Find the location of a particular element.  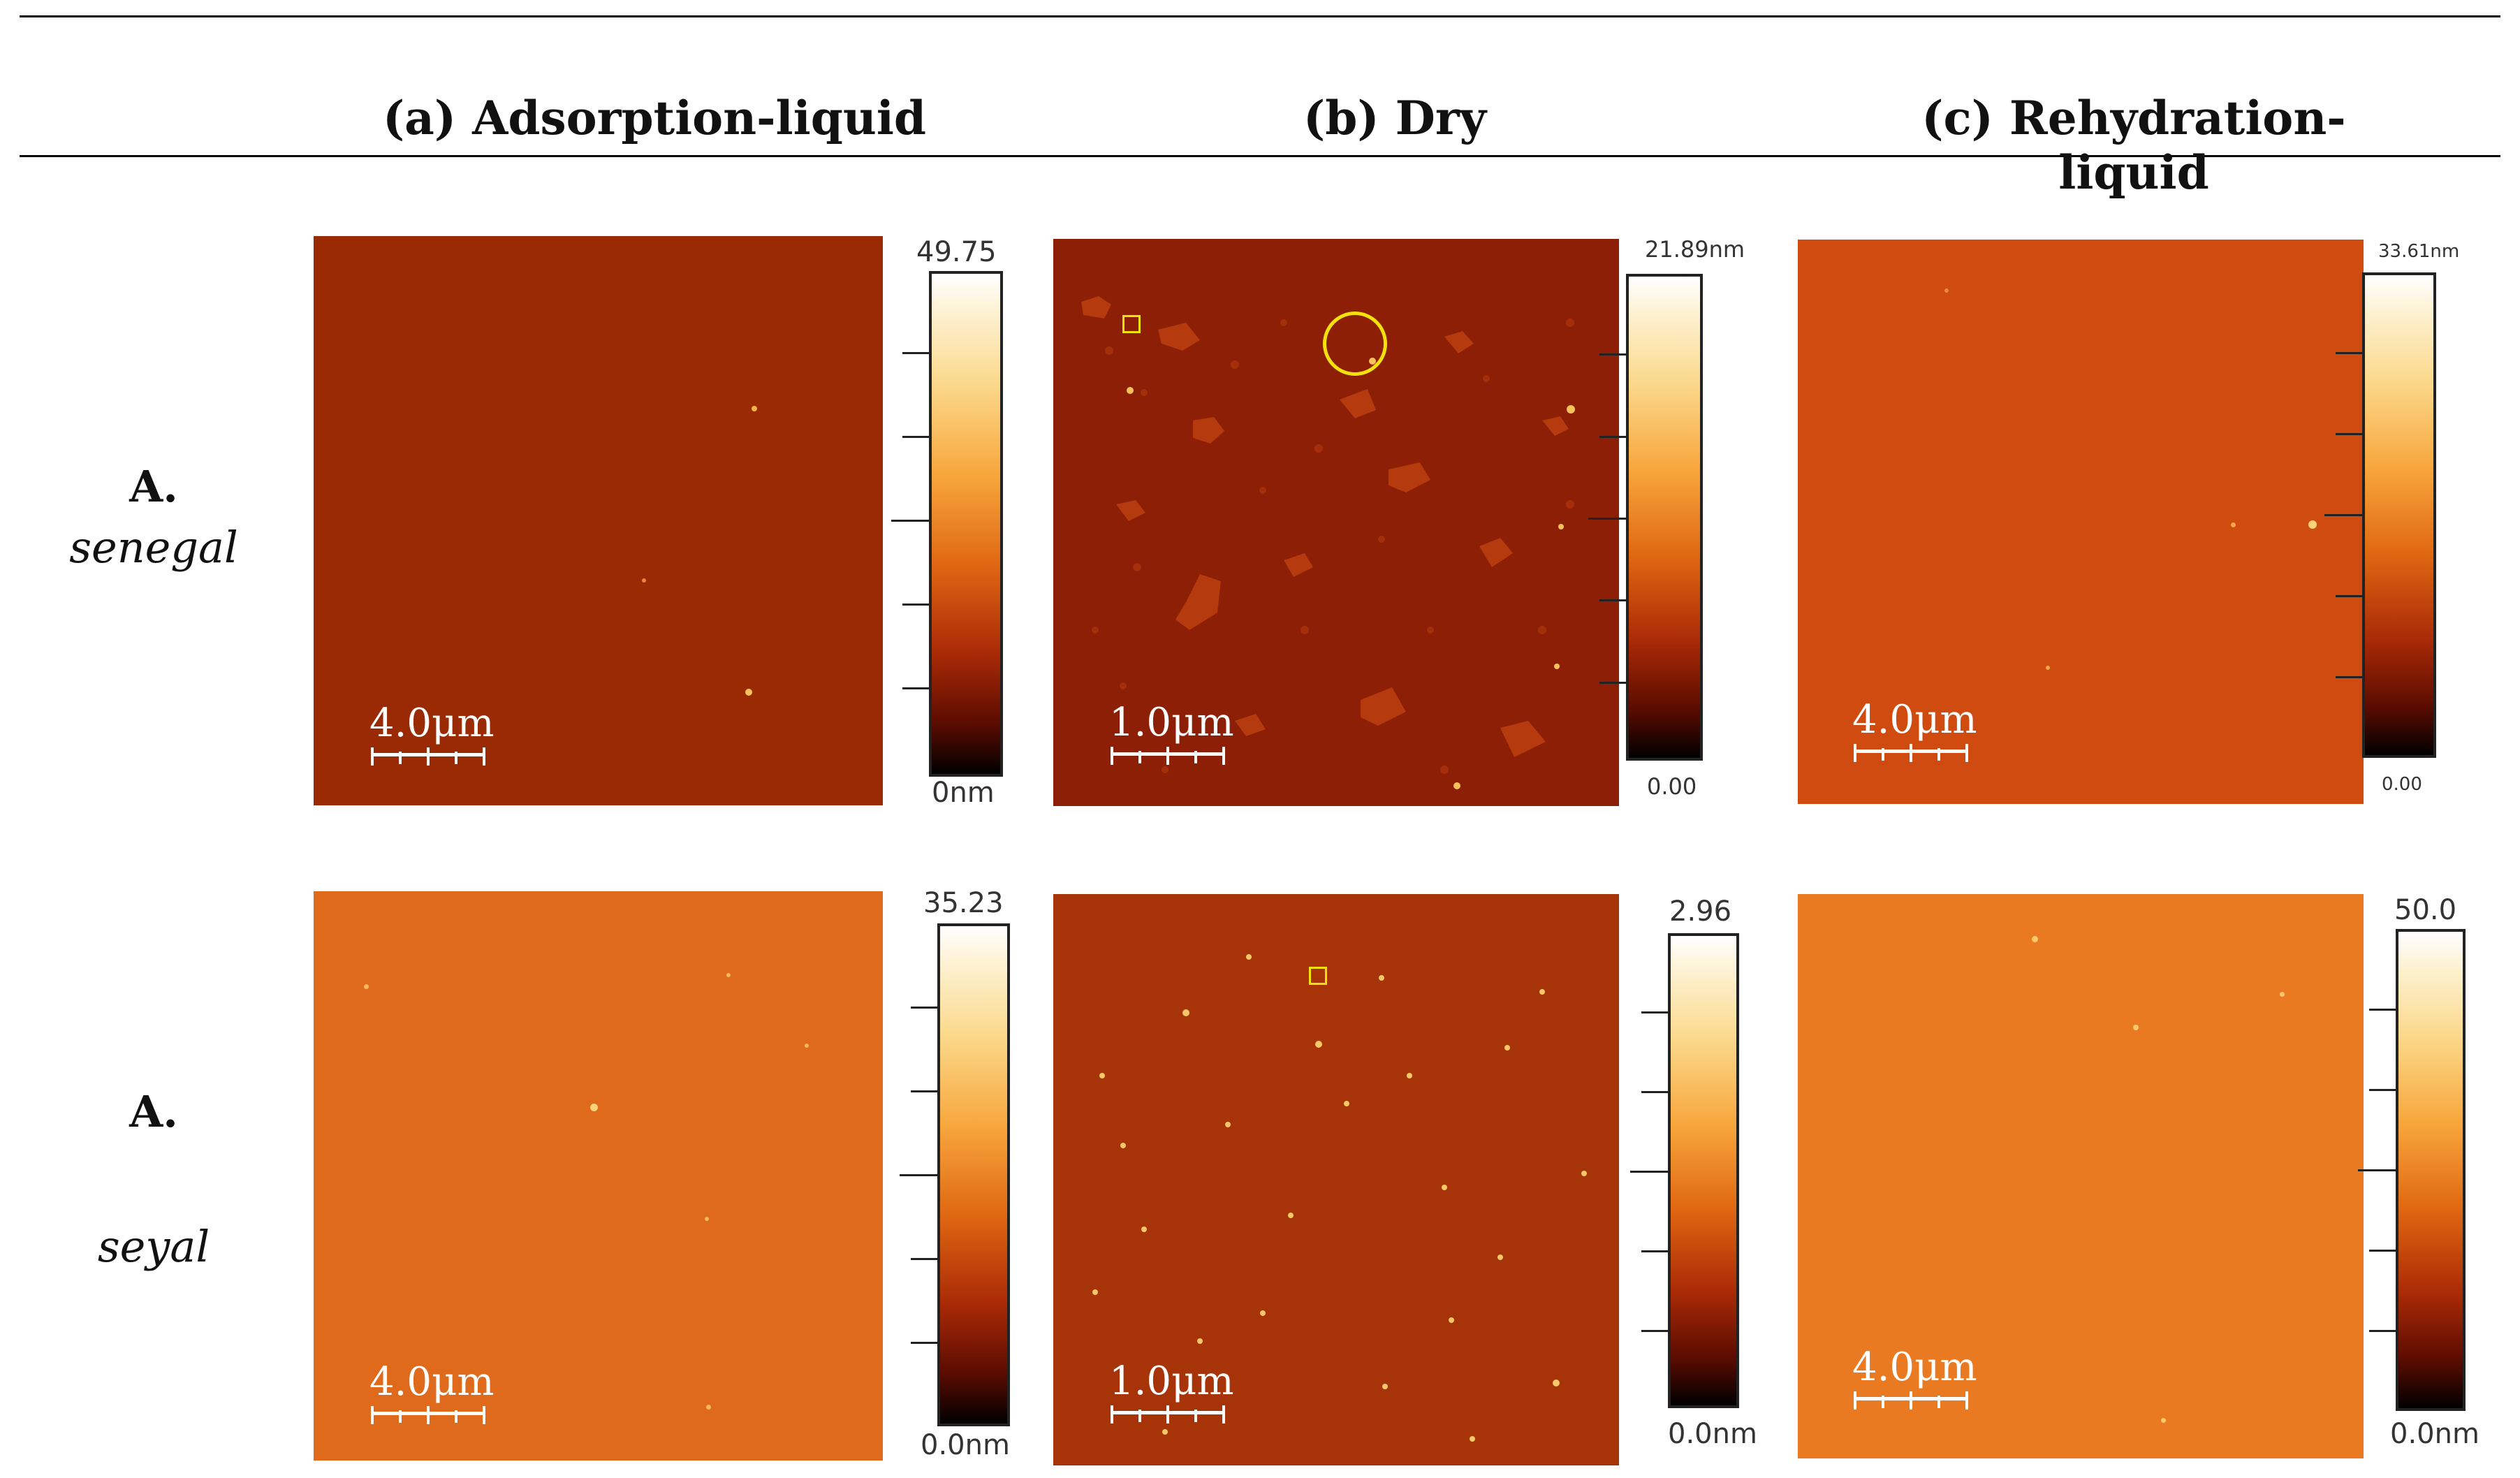

row-heading-senegal: A. senegal is located at coordinates (153, 517).